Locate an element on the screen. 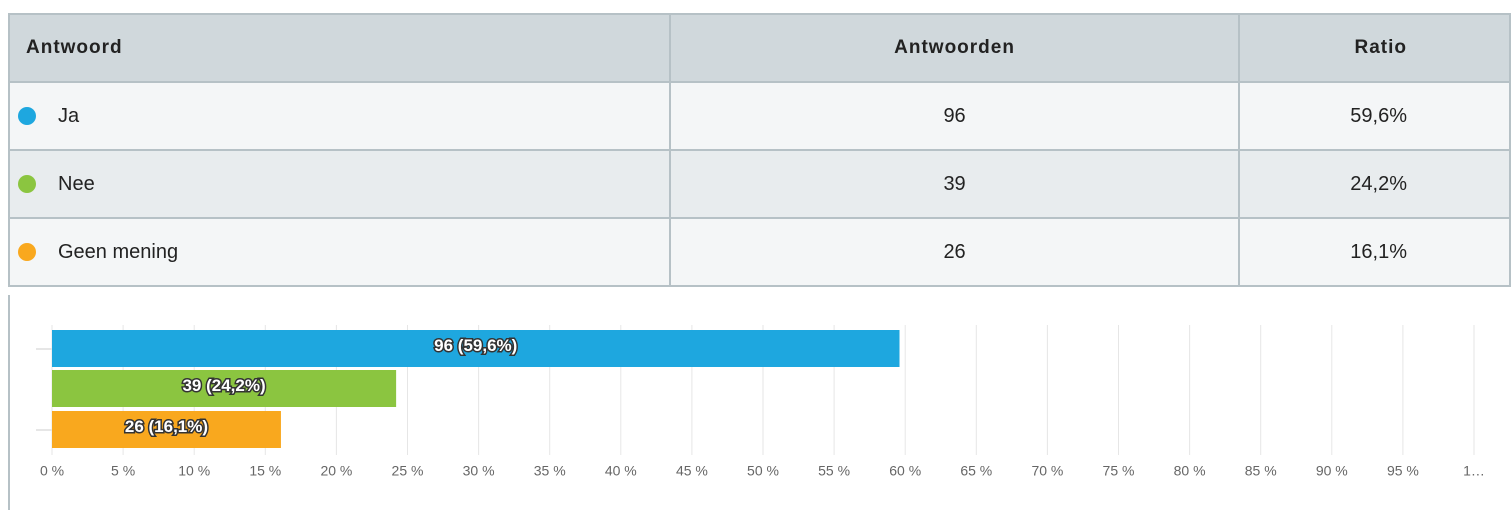  x-tick-label: 70 % is located at coordinates (1047, 471).